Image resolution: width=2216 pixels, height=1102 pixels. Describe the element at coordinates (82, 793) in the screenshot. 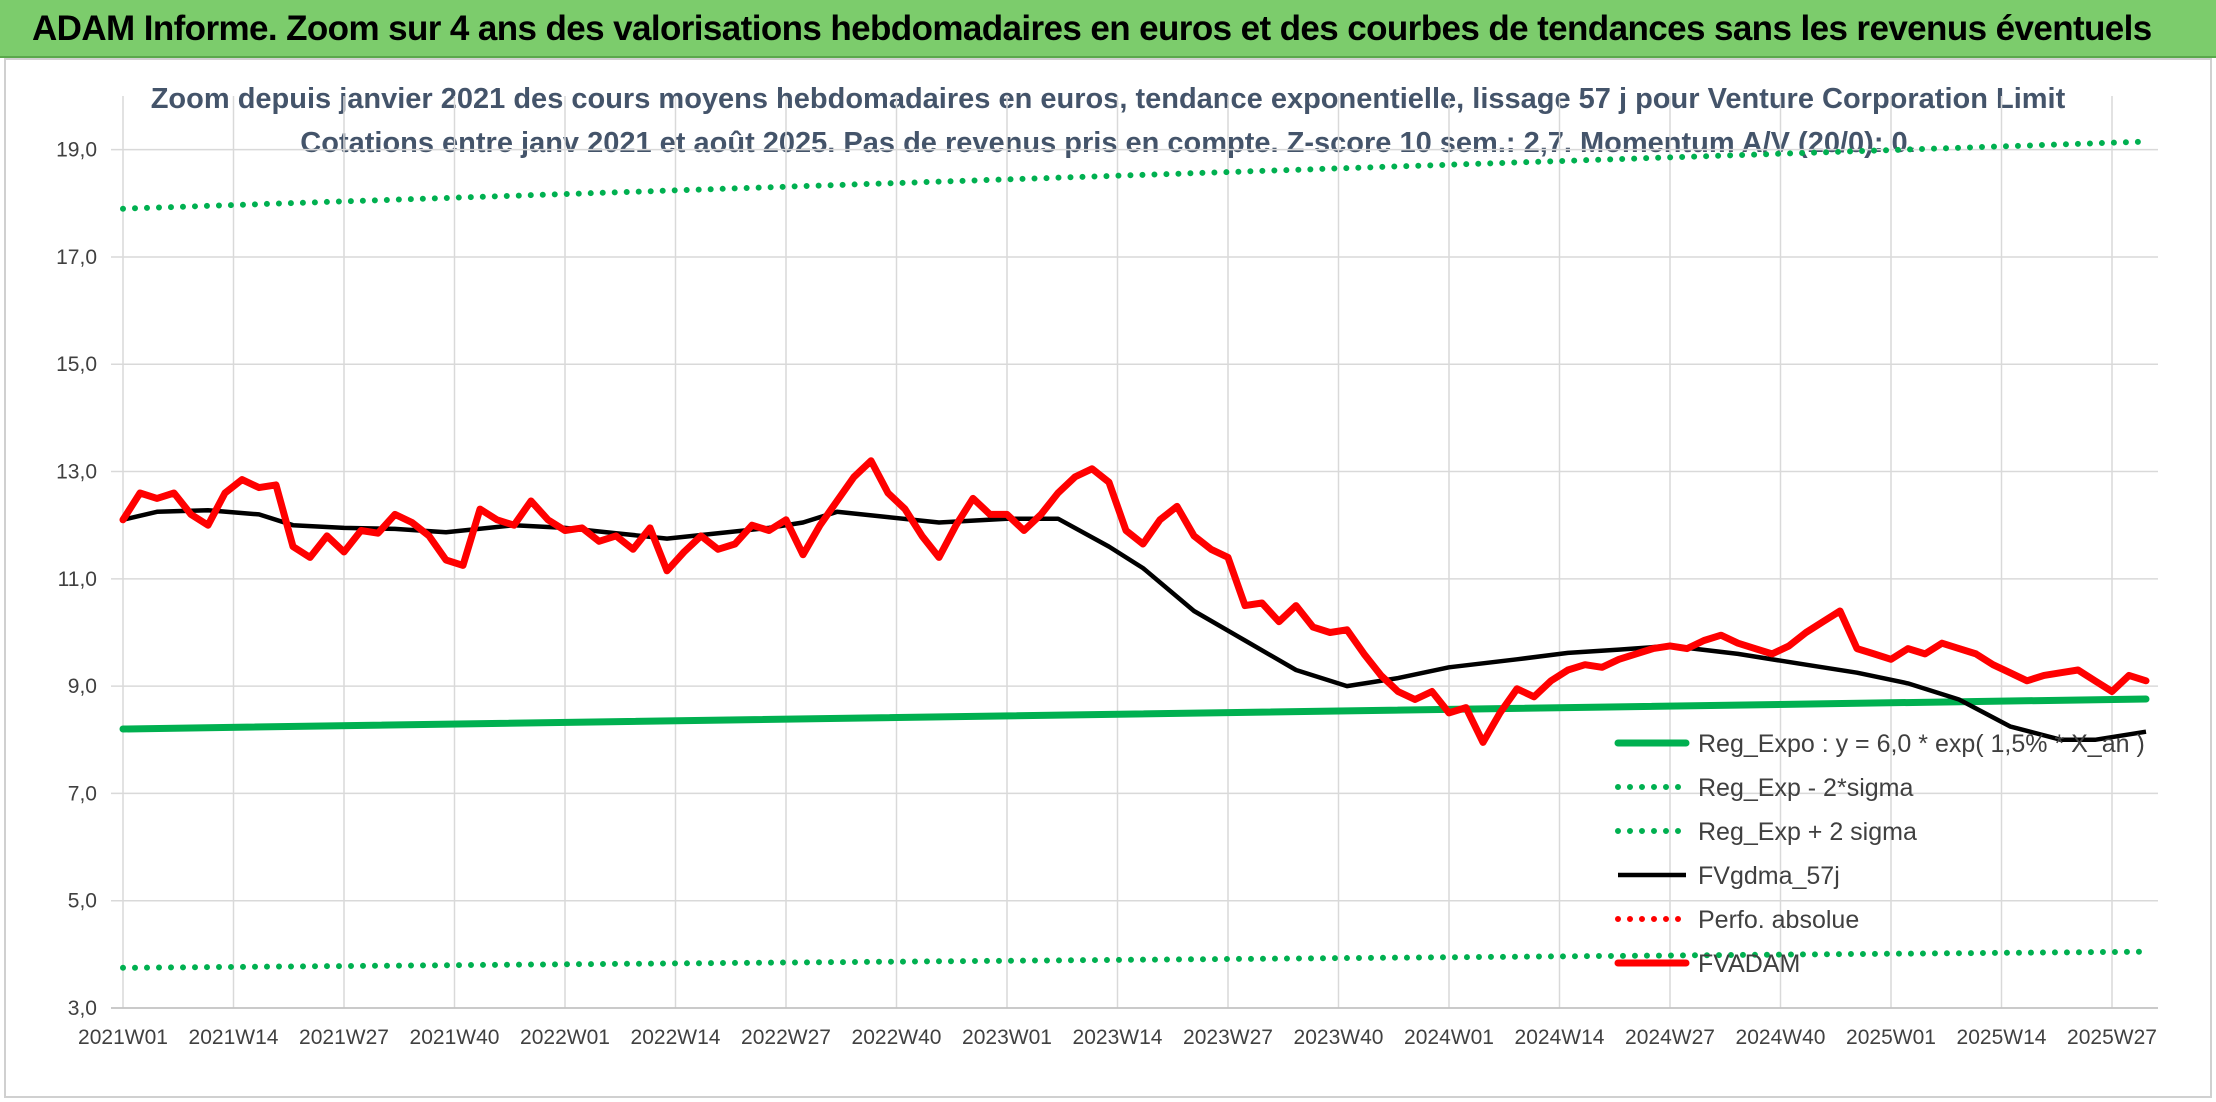

I see `y-tick-label: 7,0` at that location.